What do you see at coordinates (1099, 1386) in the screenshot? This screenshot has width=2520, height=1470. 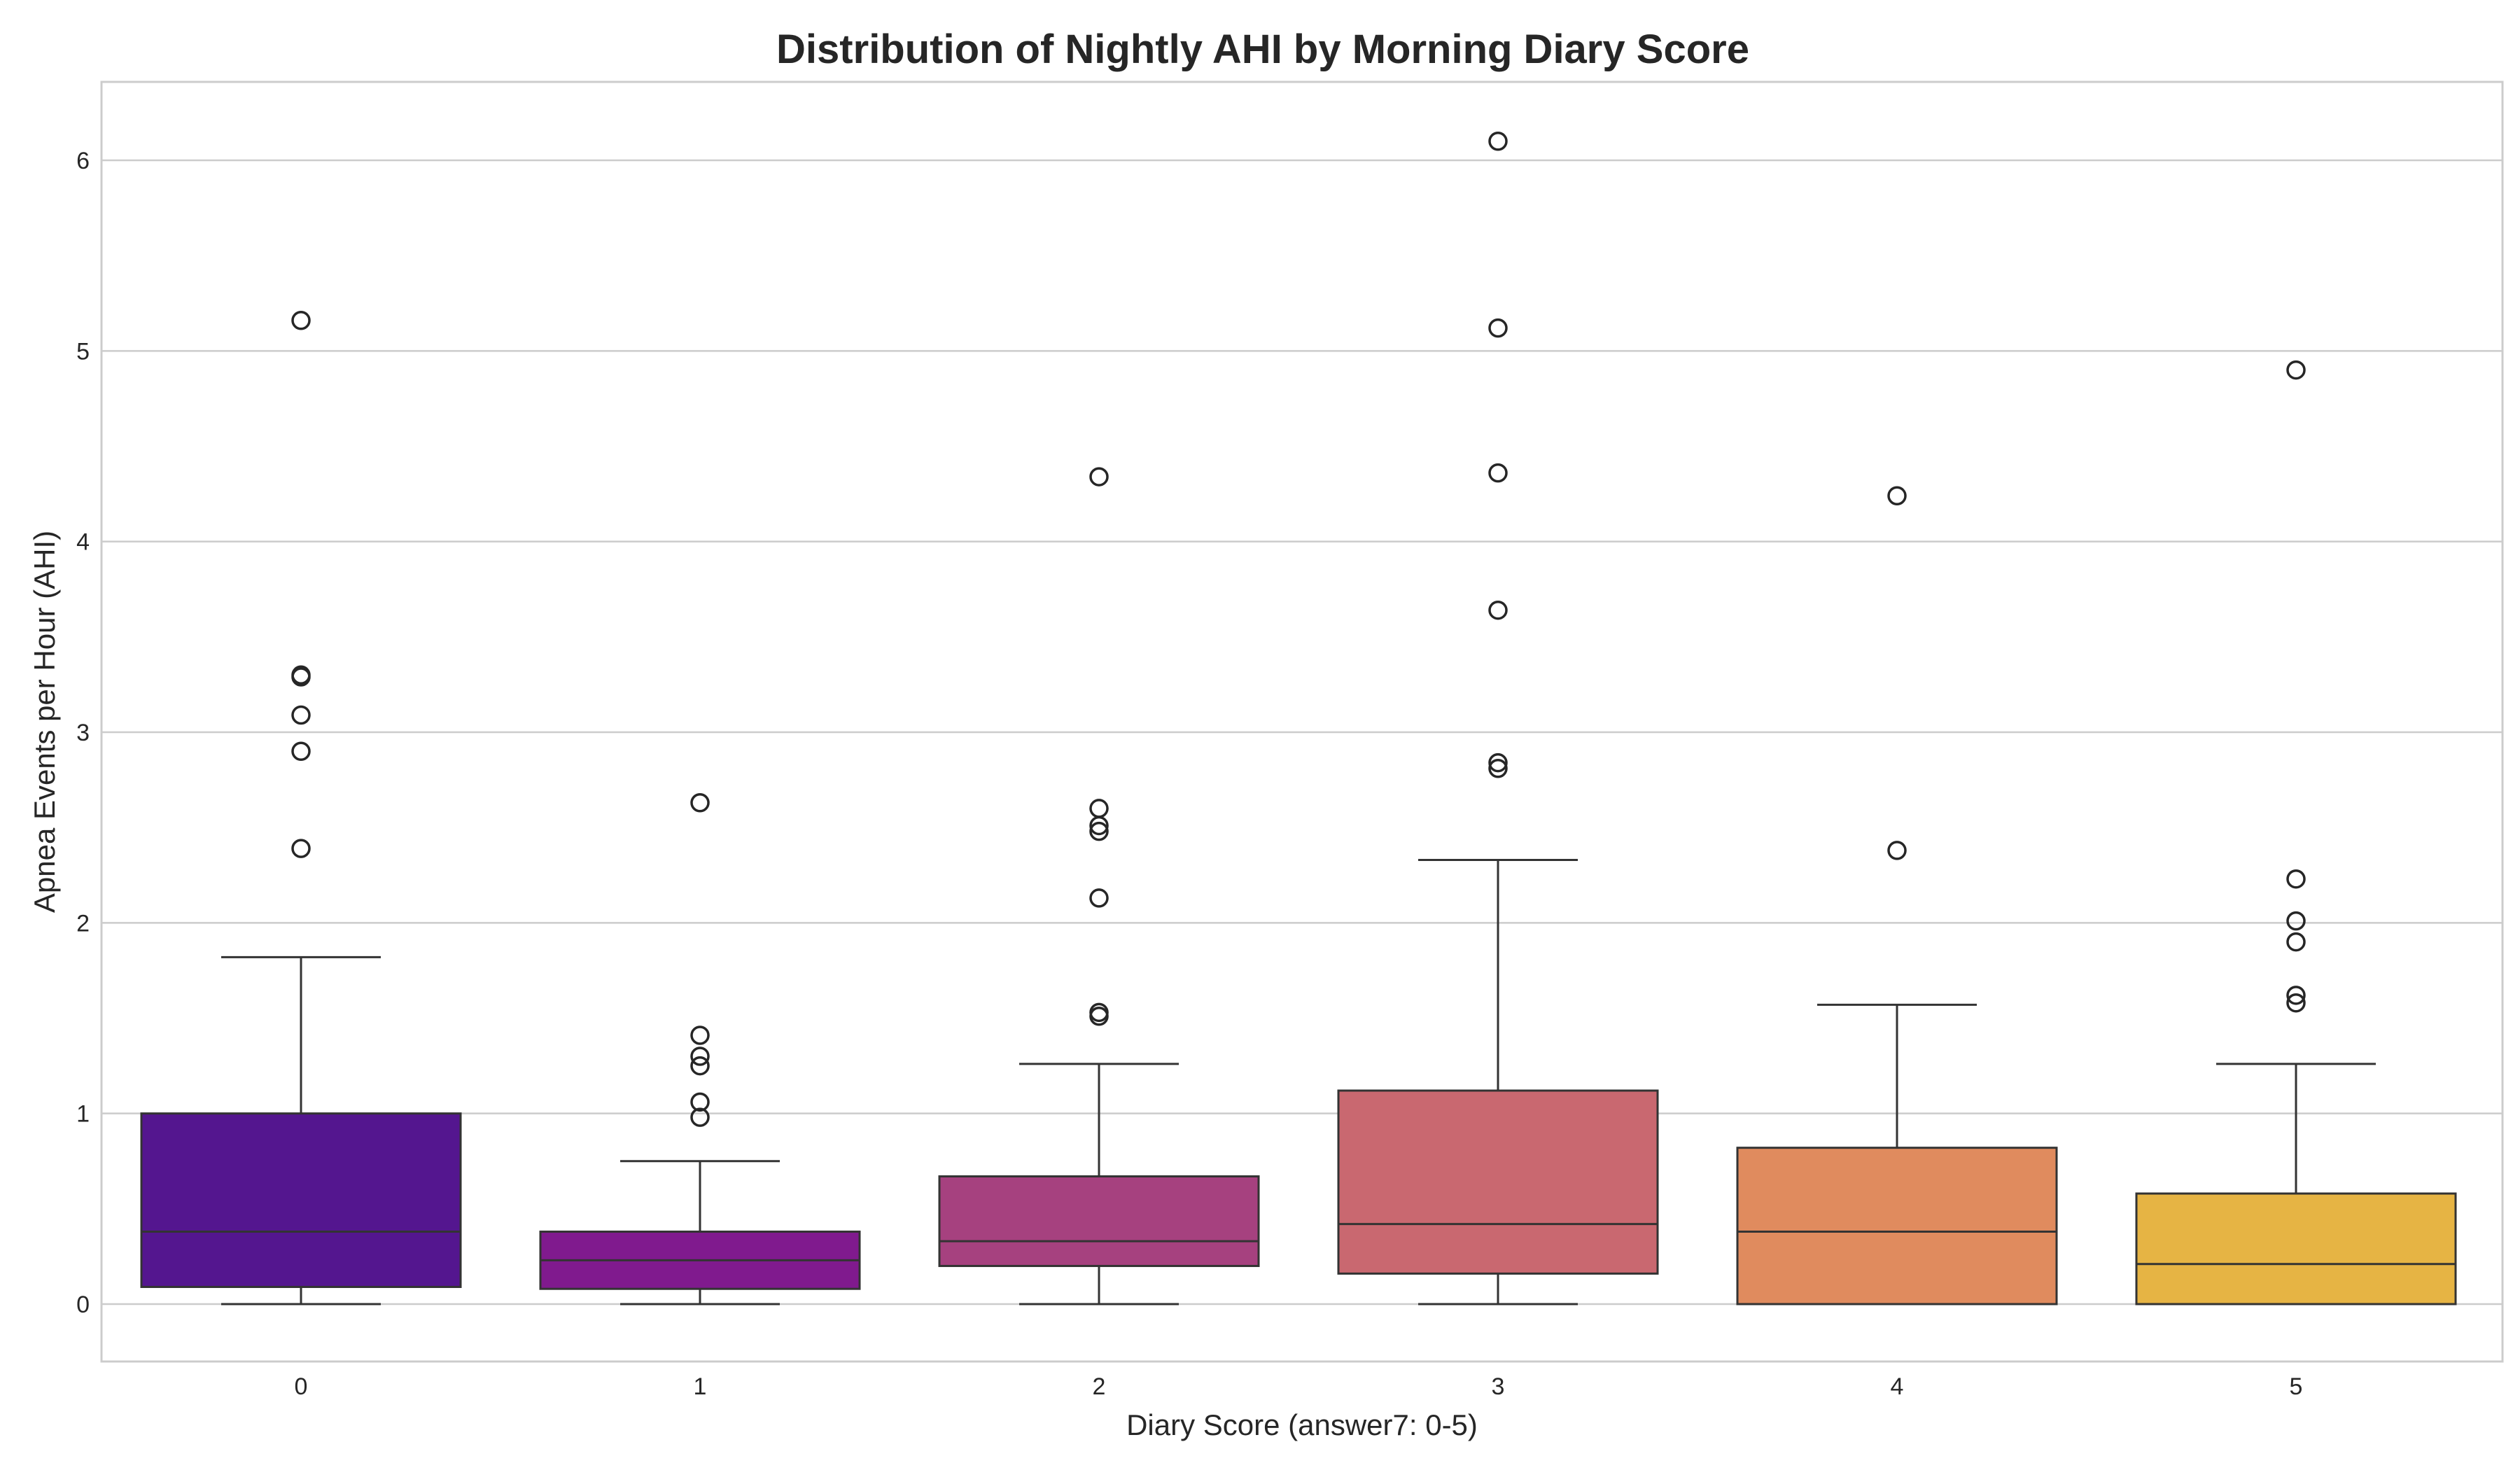 I see `x-tick-label: 2` at bounding box center [1099, 1386].